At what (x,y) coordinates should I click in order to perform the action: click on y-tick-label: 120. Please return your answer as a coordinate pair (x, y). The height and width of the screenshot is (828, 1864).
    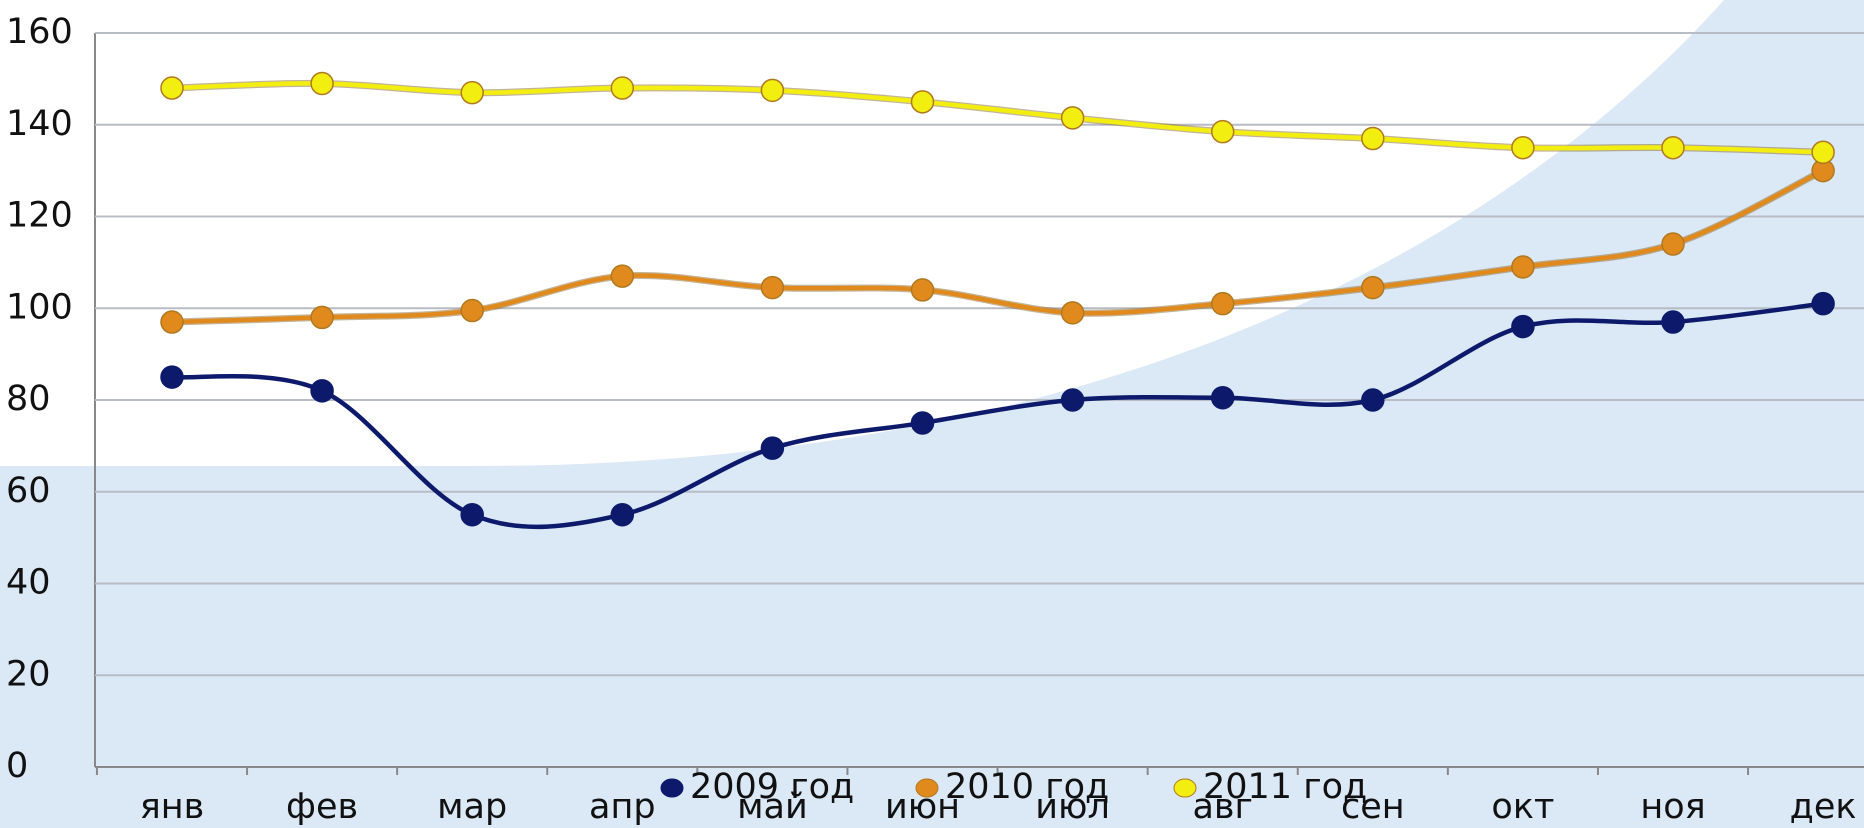
    Looking at the image, I should click on (39, 216).